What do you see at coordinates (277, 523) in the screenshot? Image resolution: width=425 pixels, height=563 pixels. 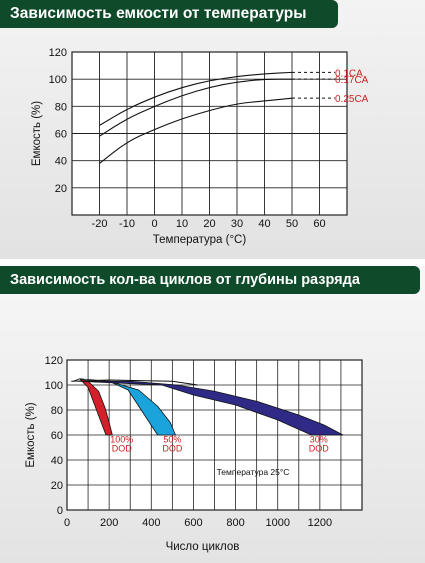 I see `chart2-x-tick-label: 1000` at bounding box center [277, 523].